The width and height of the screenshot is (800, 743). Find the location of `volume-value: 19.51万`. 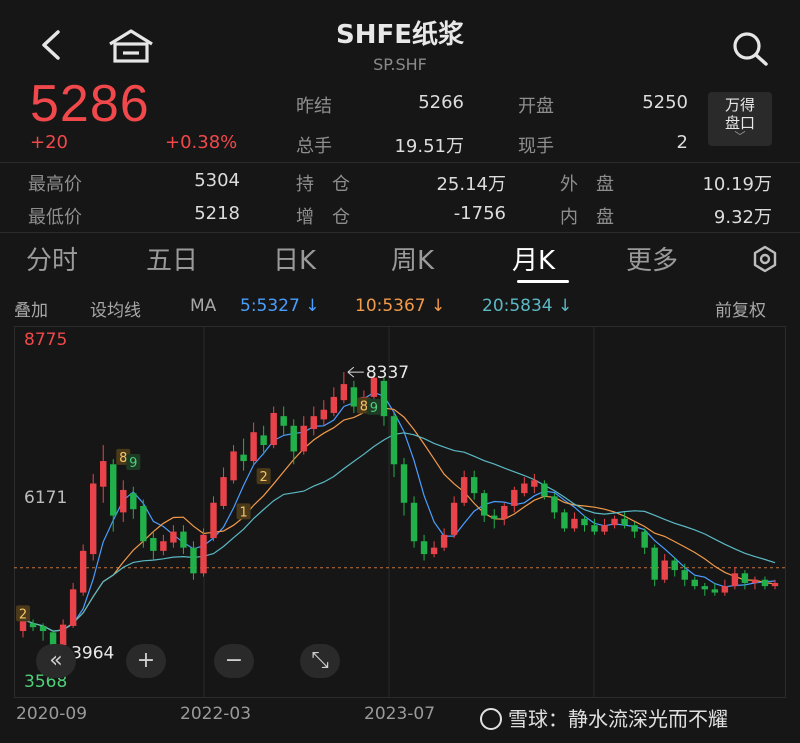

volume-value: 19.51万 is located at coordinates (429, 146).